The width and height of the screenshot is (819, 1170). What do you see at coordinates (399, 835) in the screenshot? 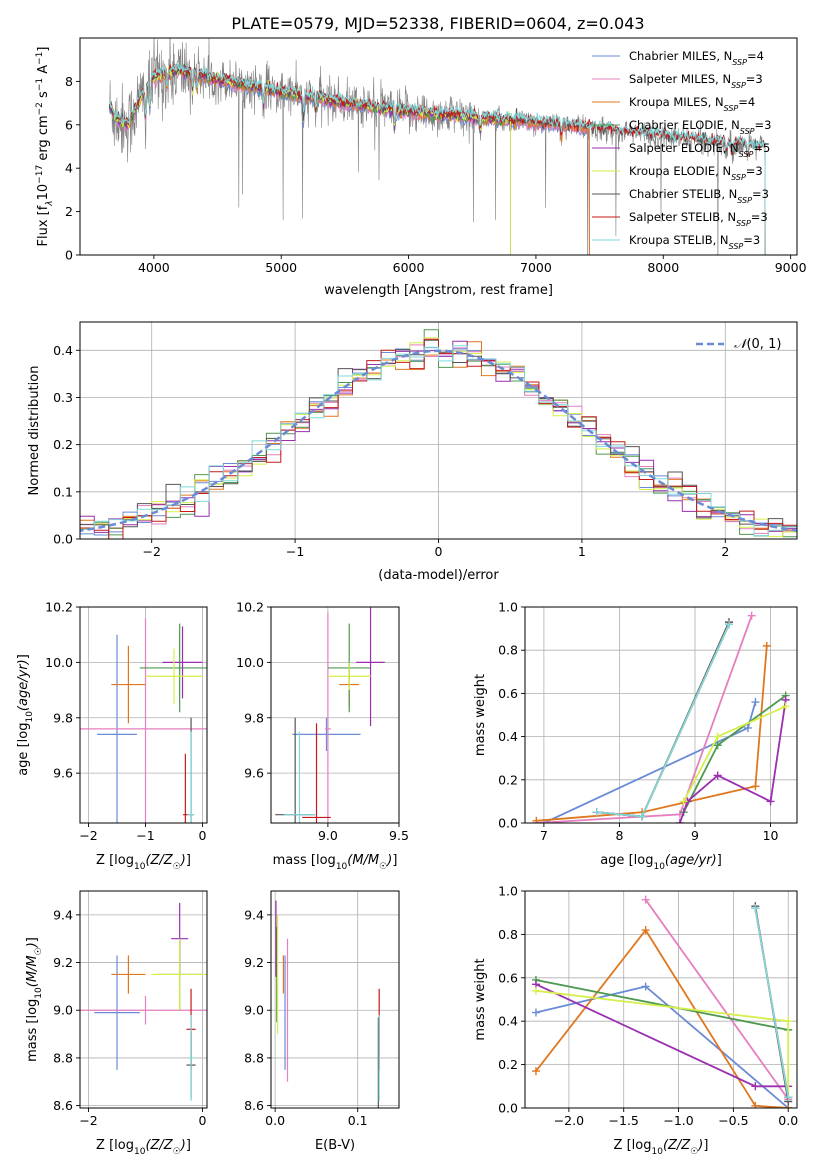
I see `x-tick-label: 9.5` at bounding box center [399, 835].